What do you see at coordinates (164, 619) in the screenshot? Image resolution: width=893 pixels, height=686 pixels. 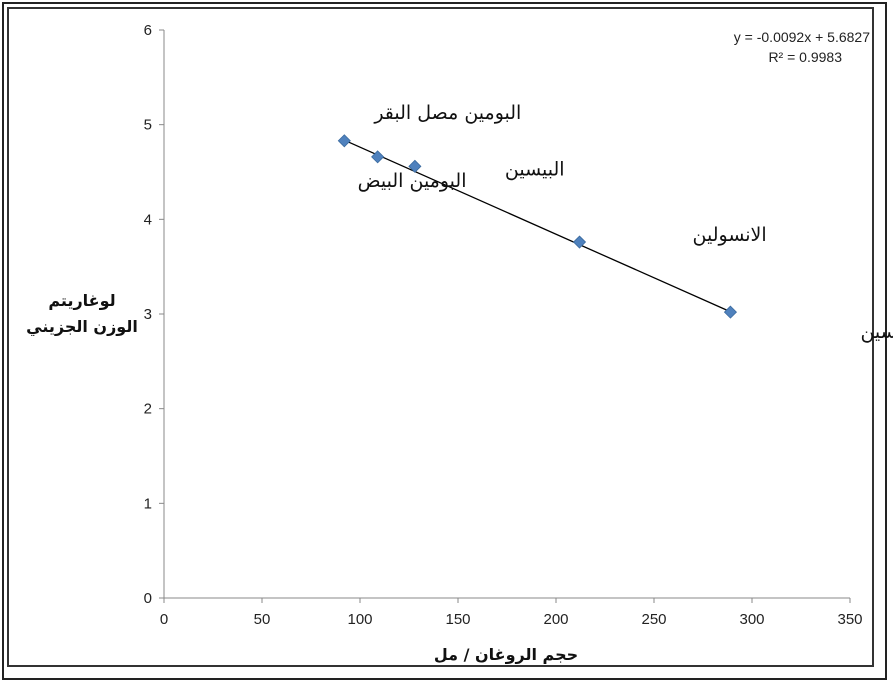 I see `x-tick-label: 0` at bounding box center [164, 619].